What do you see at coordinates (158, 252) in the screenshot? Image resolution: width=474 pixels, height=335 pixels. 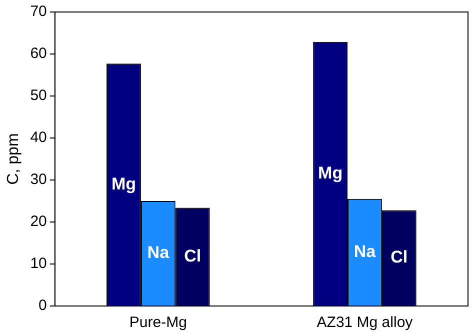 I see `series-label: Na` at bounding box center [158, 252].